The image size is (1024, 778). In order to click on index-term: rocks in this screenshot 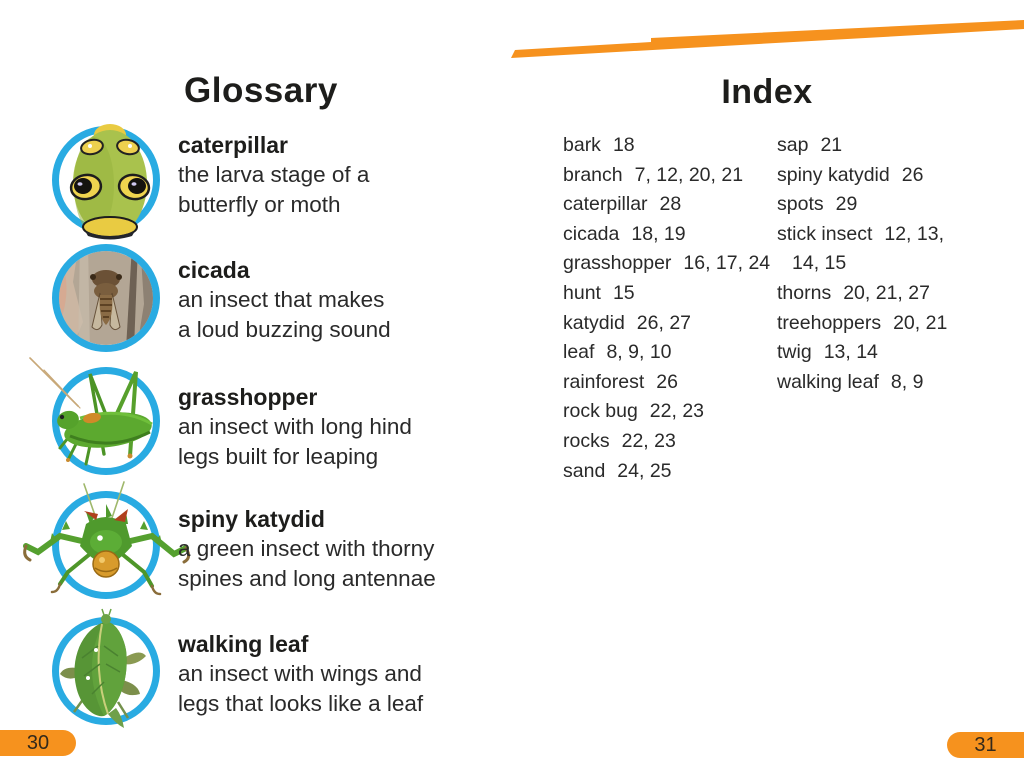, I will do `click(586, 440)`.